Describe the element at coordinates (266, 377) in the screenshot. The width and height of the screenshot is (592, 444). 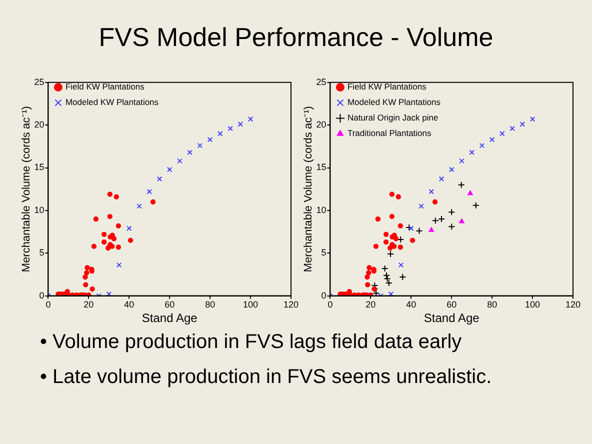
I see `text: • Late volume production in FVS seems unrealistic.` at that location.